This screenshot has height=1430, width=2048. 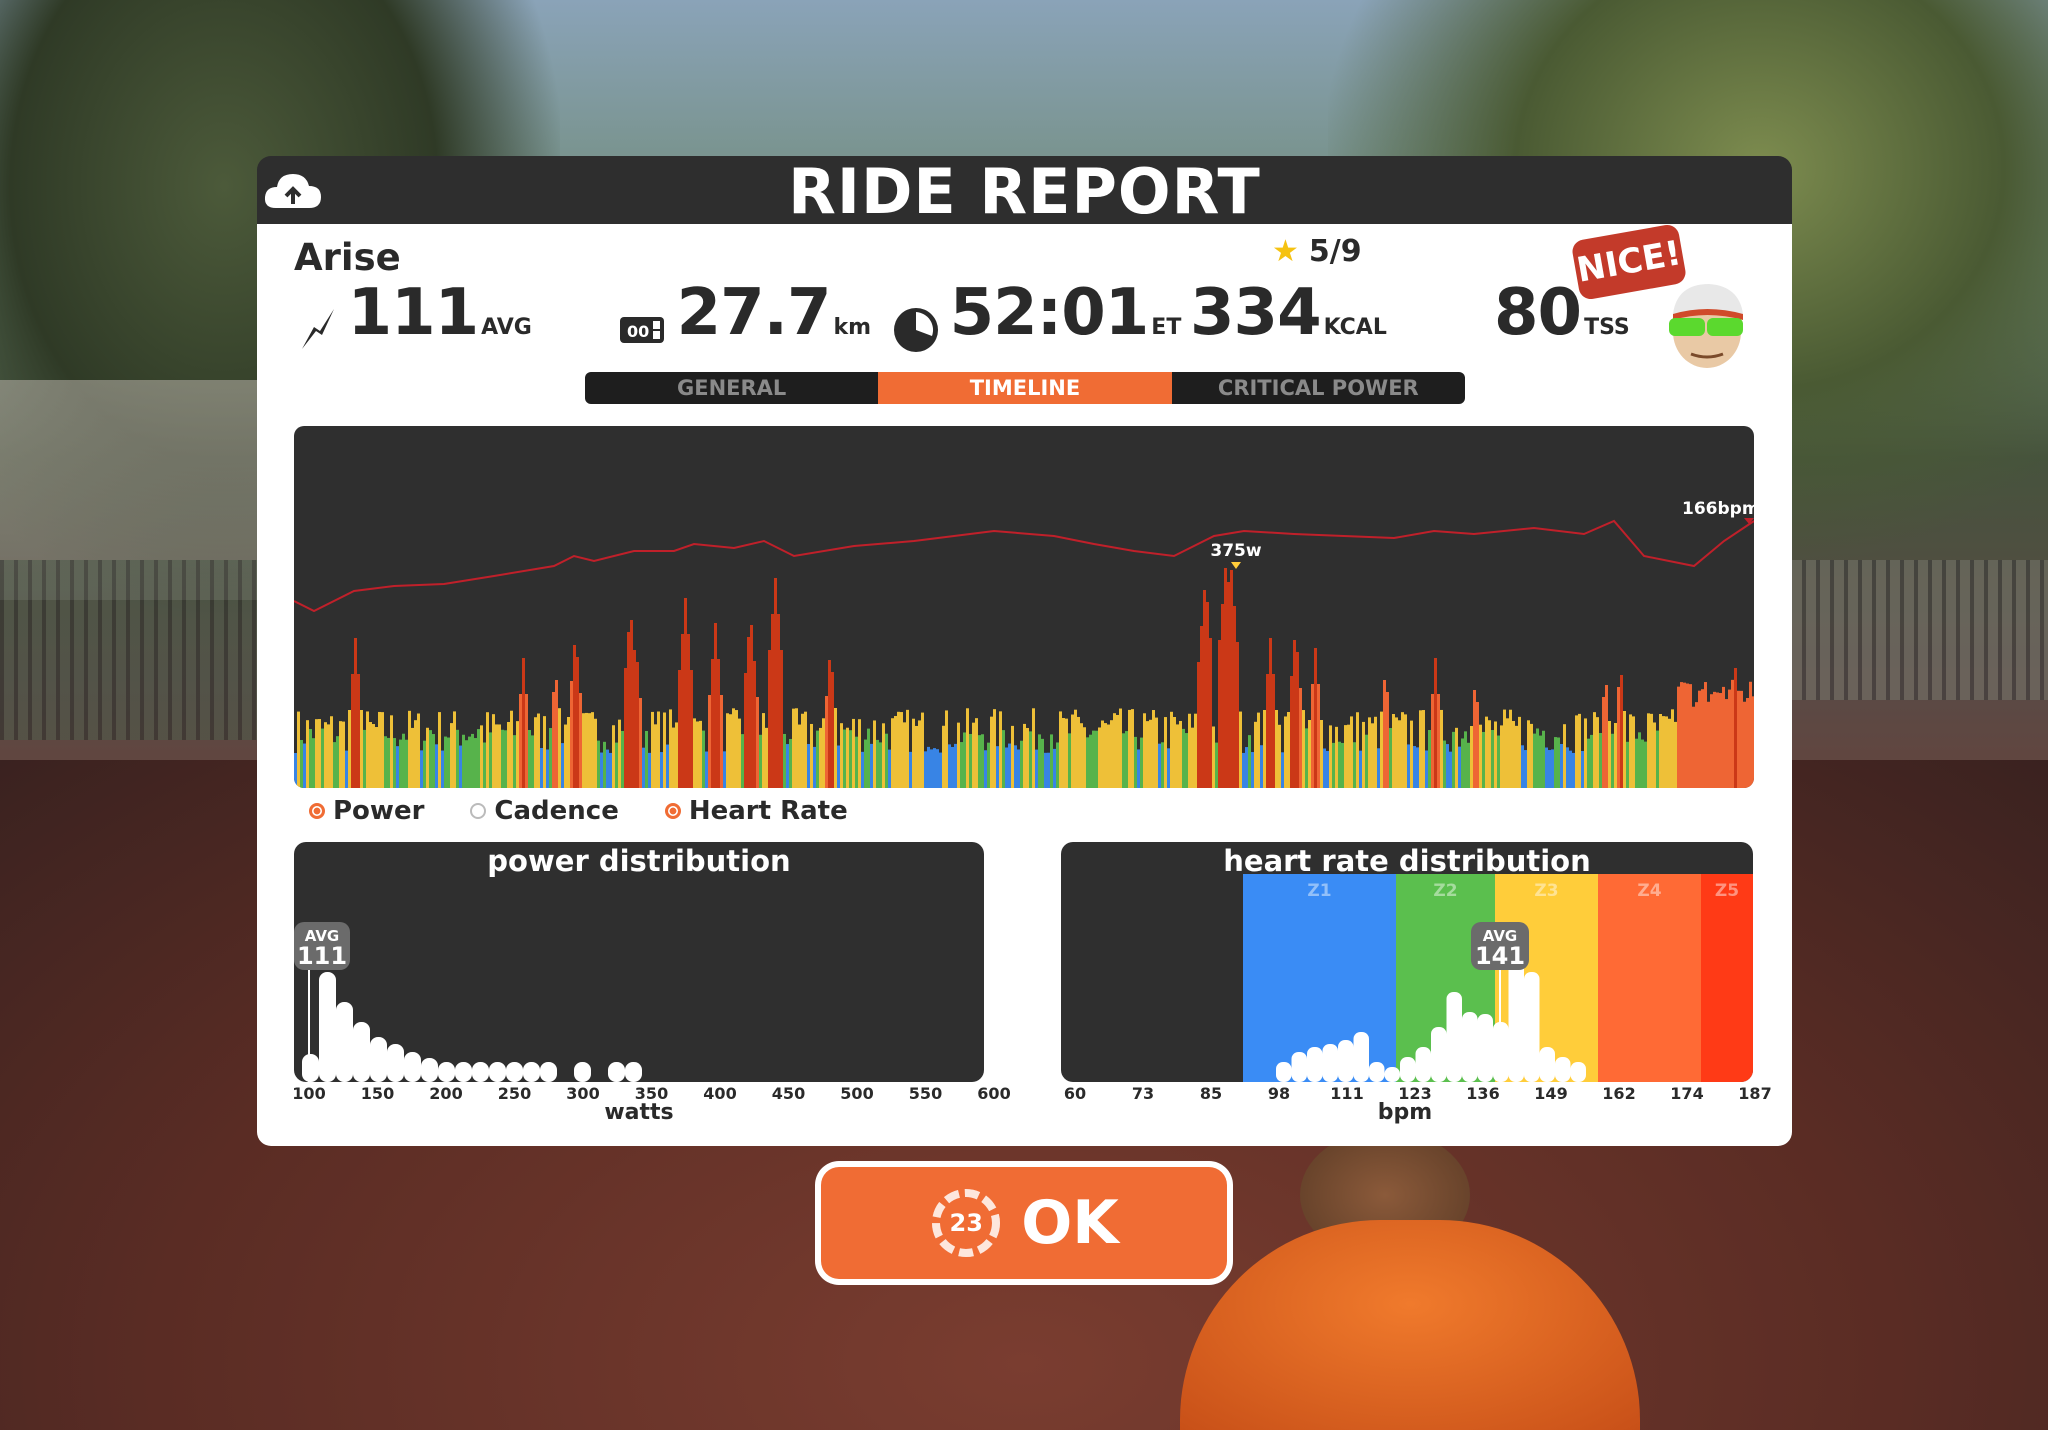 I want to click on cadence-radio-icon, so click(x=478, y=811).